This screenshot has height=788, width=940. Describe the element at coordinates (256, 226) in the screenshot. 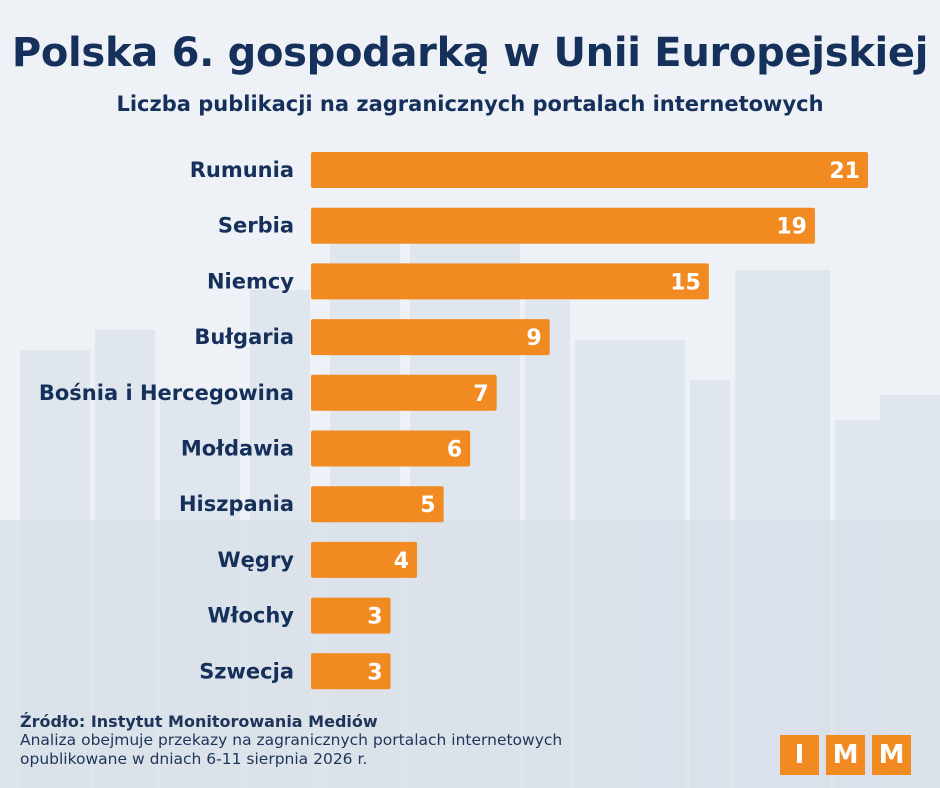

I see `category-label: Serbia` at that location.